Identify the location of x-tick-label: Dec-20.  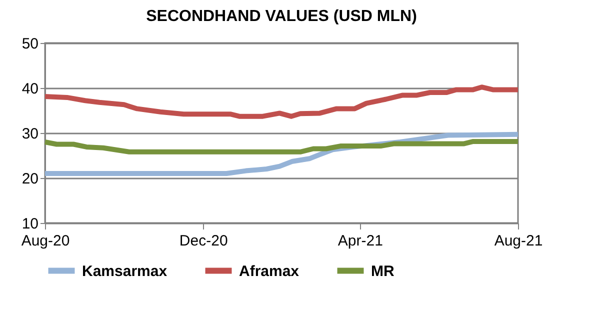
(203, 241).